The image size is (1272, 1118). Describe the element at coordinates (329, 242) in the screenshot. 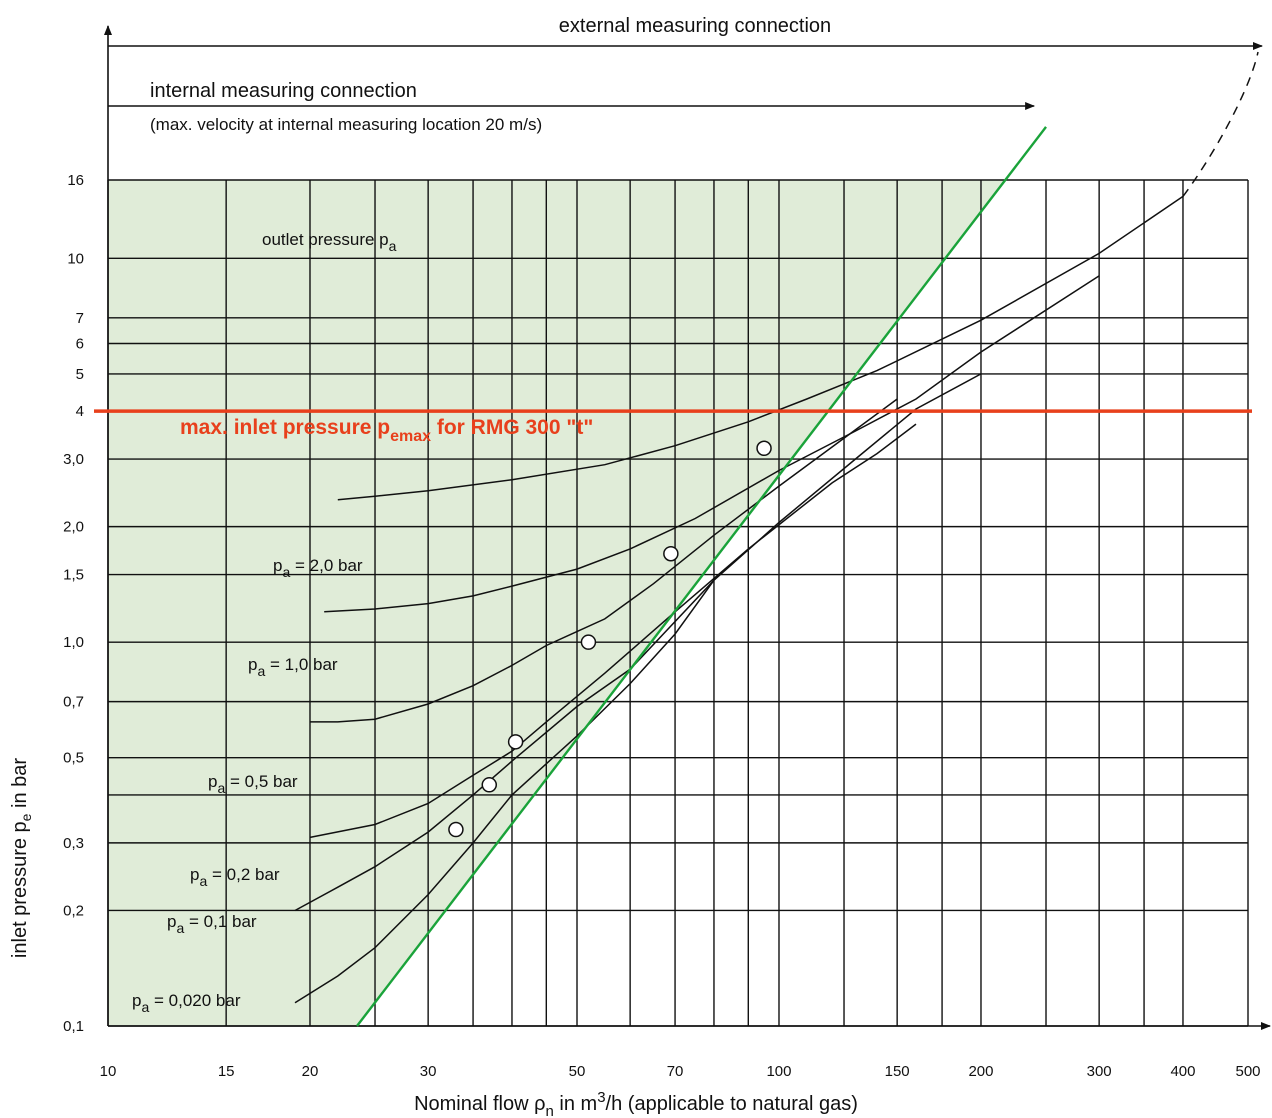

I see `outlet-pressure-label: outlet pressure pa` at that location.